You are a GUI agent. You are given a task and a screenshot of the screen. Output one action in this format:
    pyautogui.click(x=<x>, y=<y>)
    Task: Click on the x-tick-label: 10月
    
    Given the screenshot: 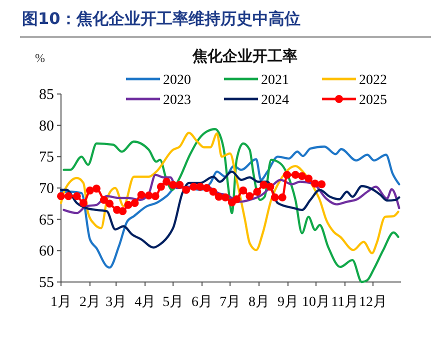 What is the action you would take?
    pyautogui.click(x=316, y=302)
    